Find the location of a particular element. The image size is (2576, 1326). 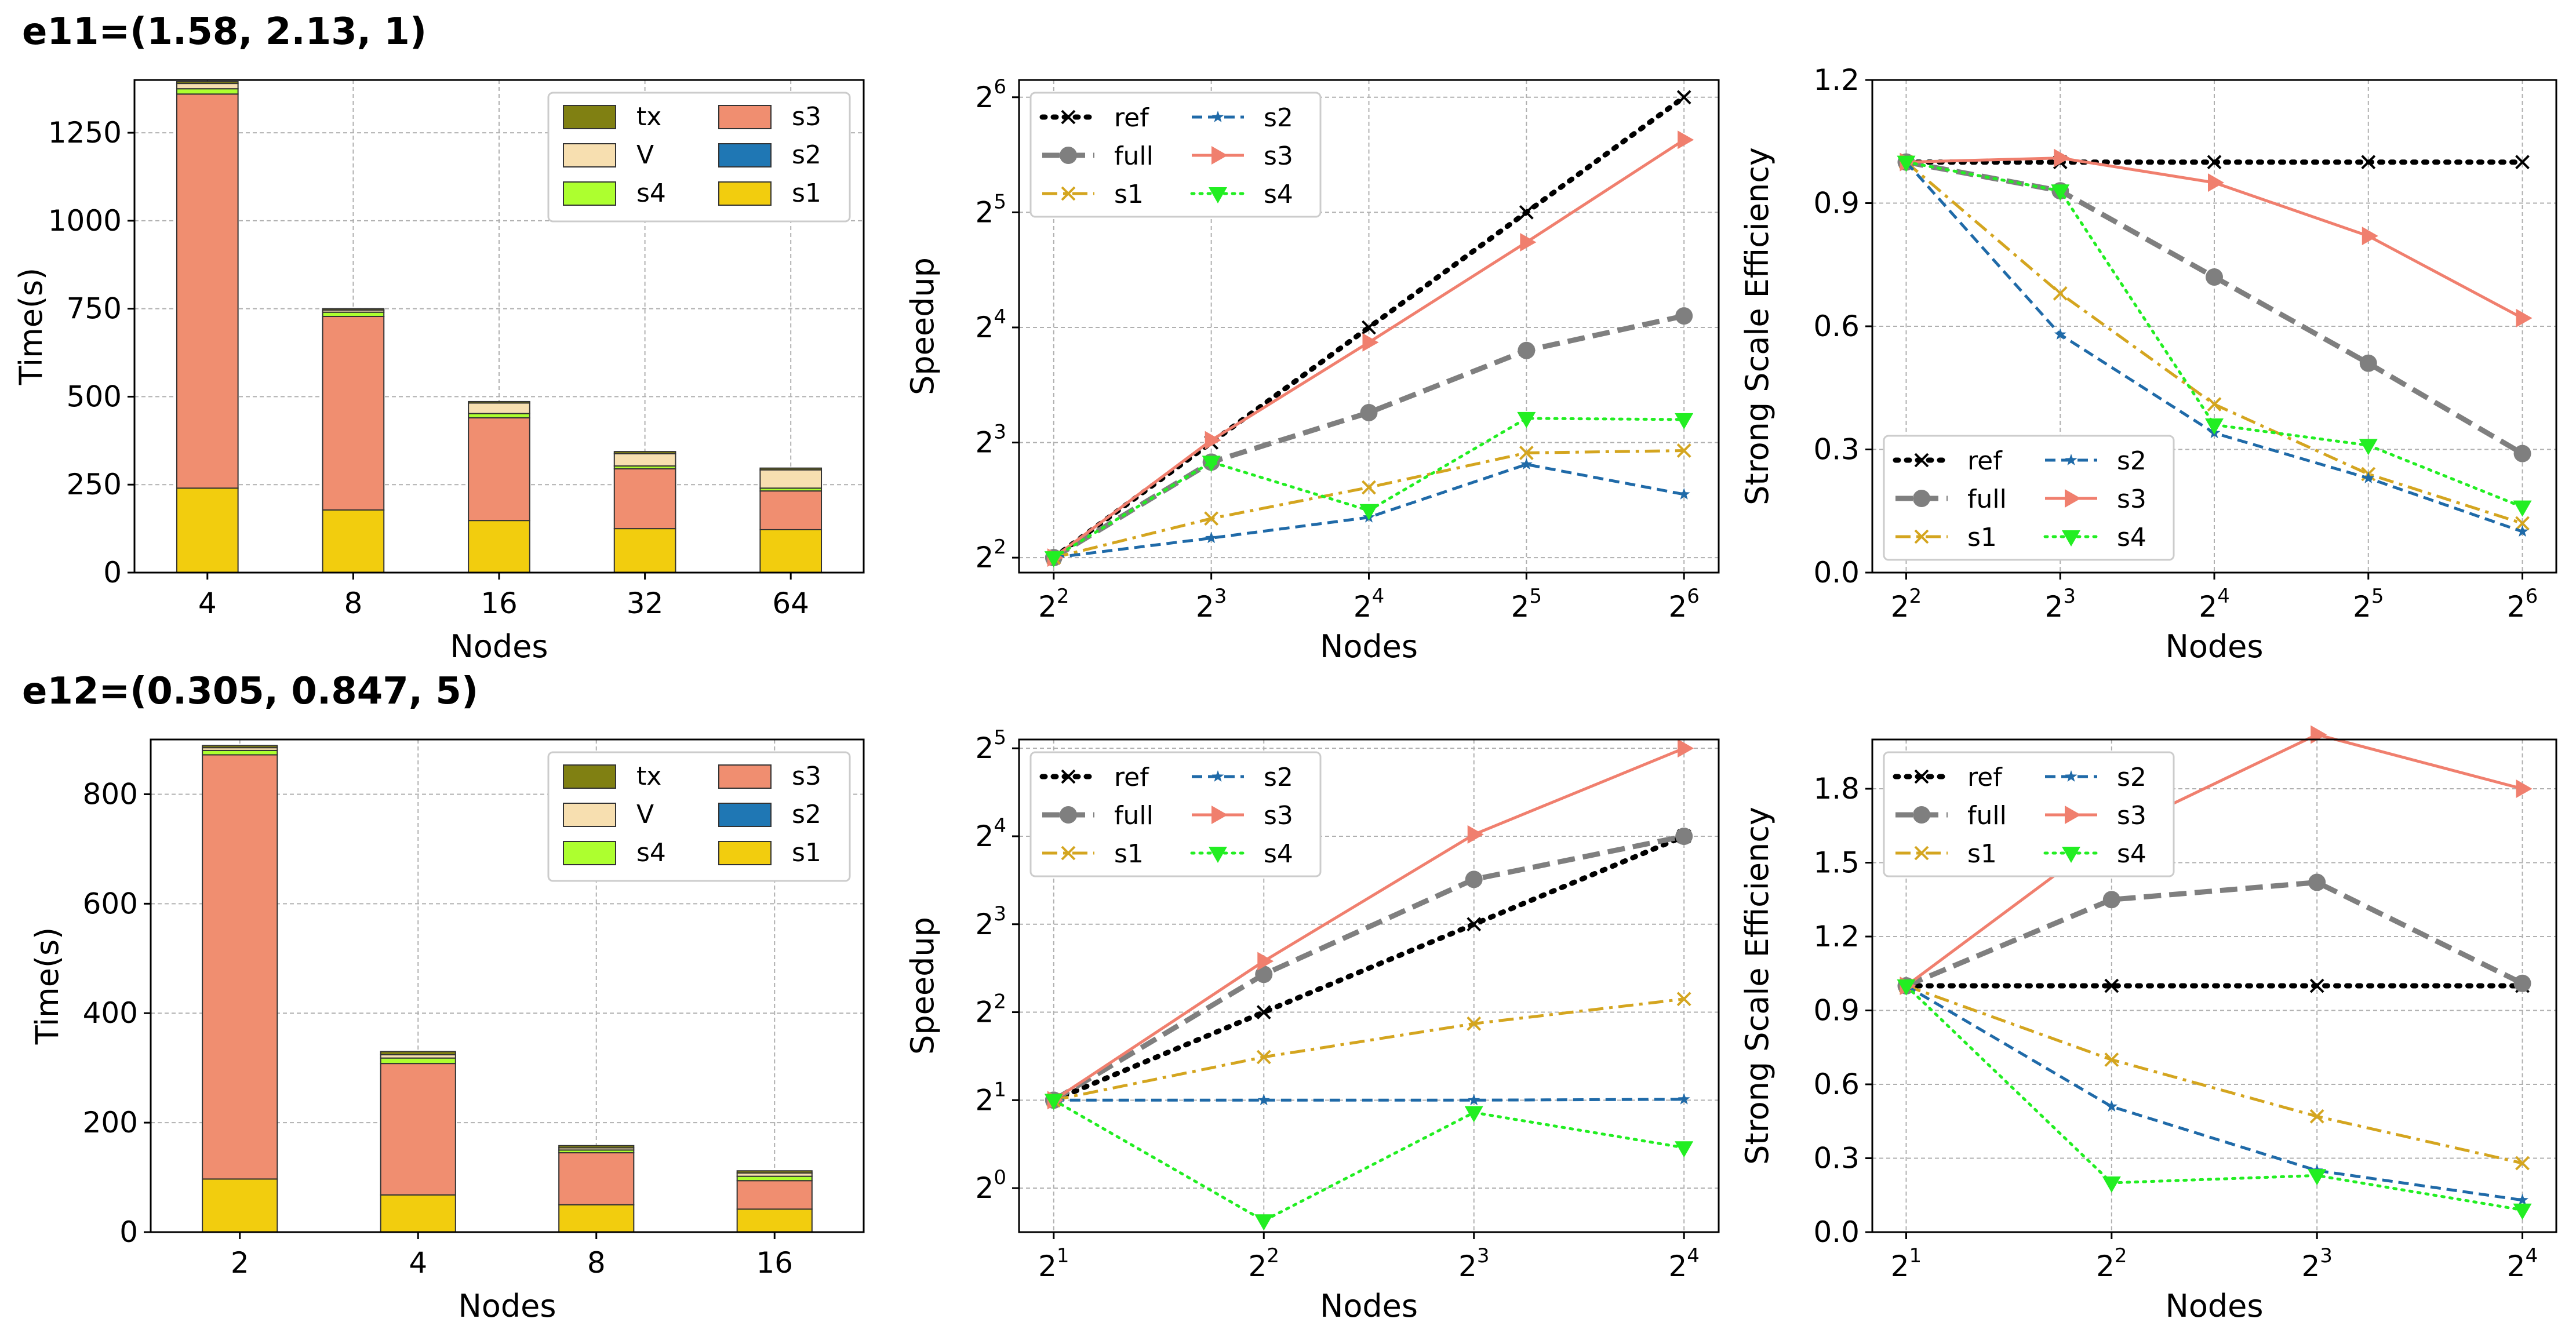

y-tick-label: 23 is located at coordinates (991, 922).